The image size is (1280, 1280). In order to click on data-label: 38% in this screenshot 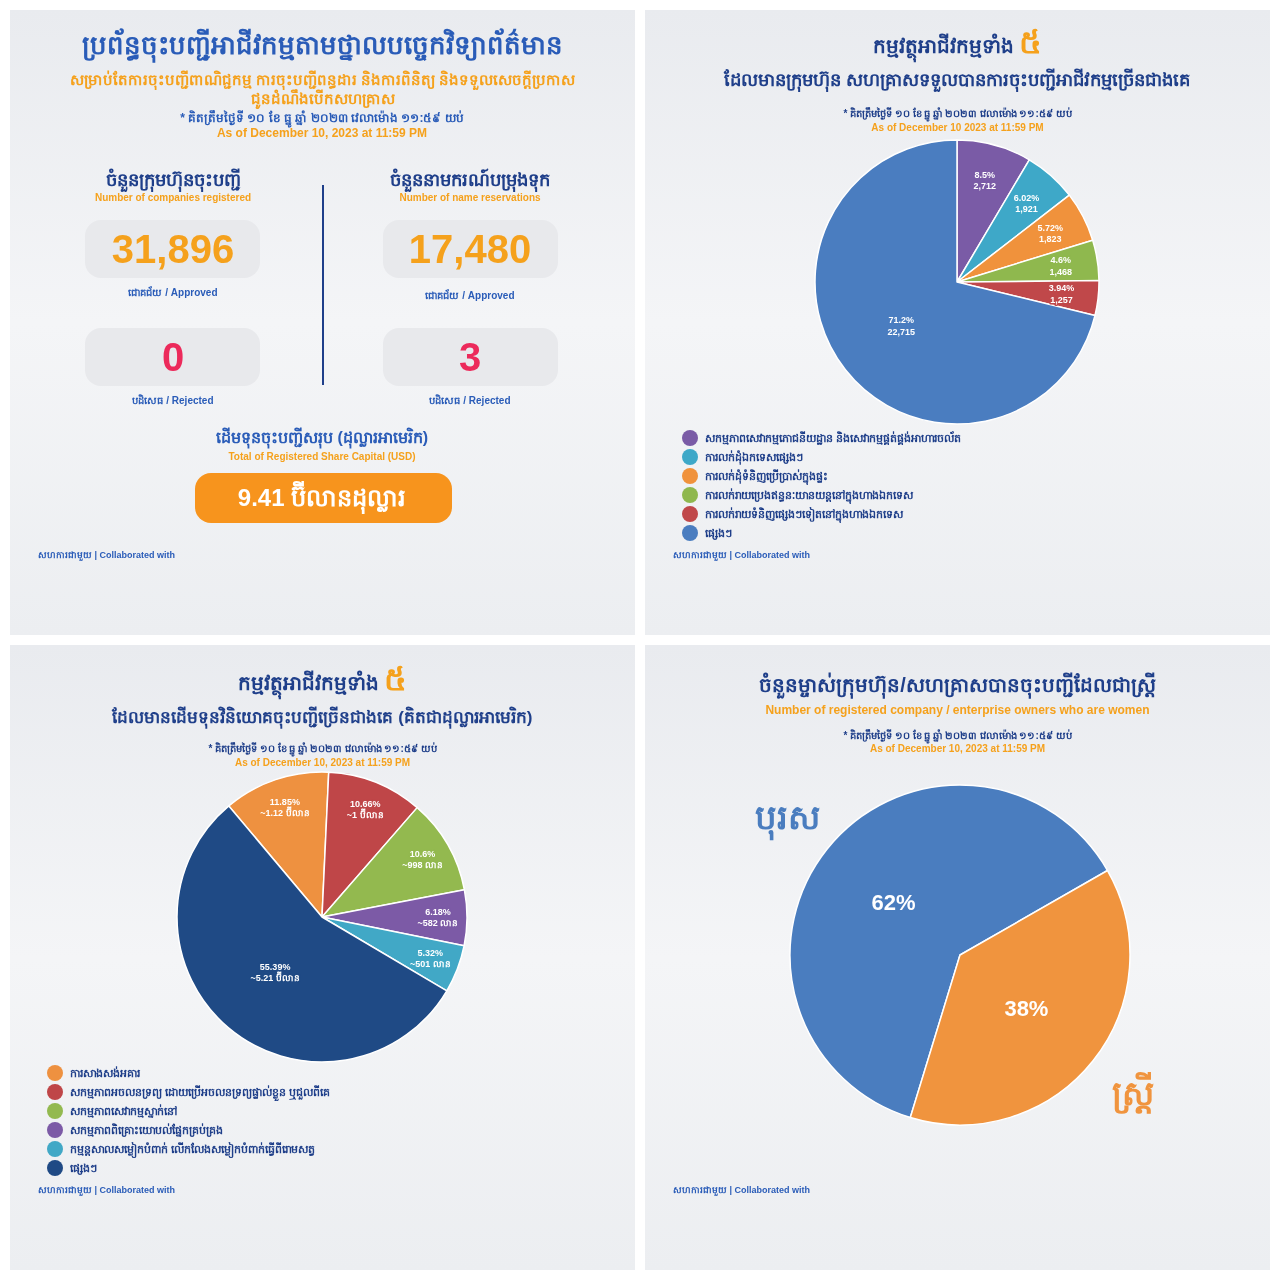, I will do `click(1026, 1008)`.